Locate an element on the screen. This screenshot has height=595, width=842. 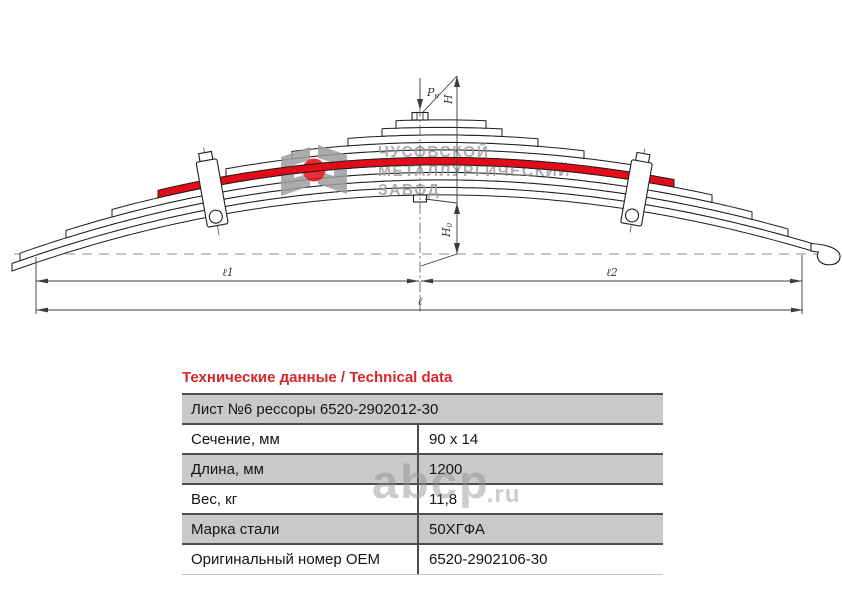
red-leaf-highlight is located at coordinates (416, 177).